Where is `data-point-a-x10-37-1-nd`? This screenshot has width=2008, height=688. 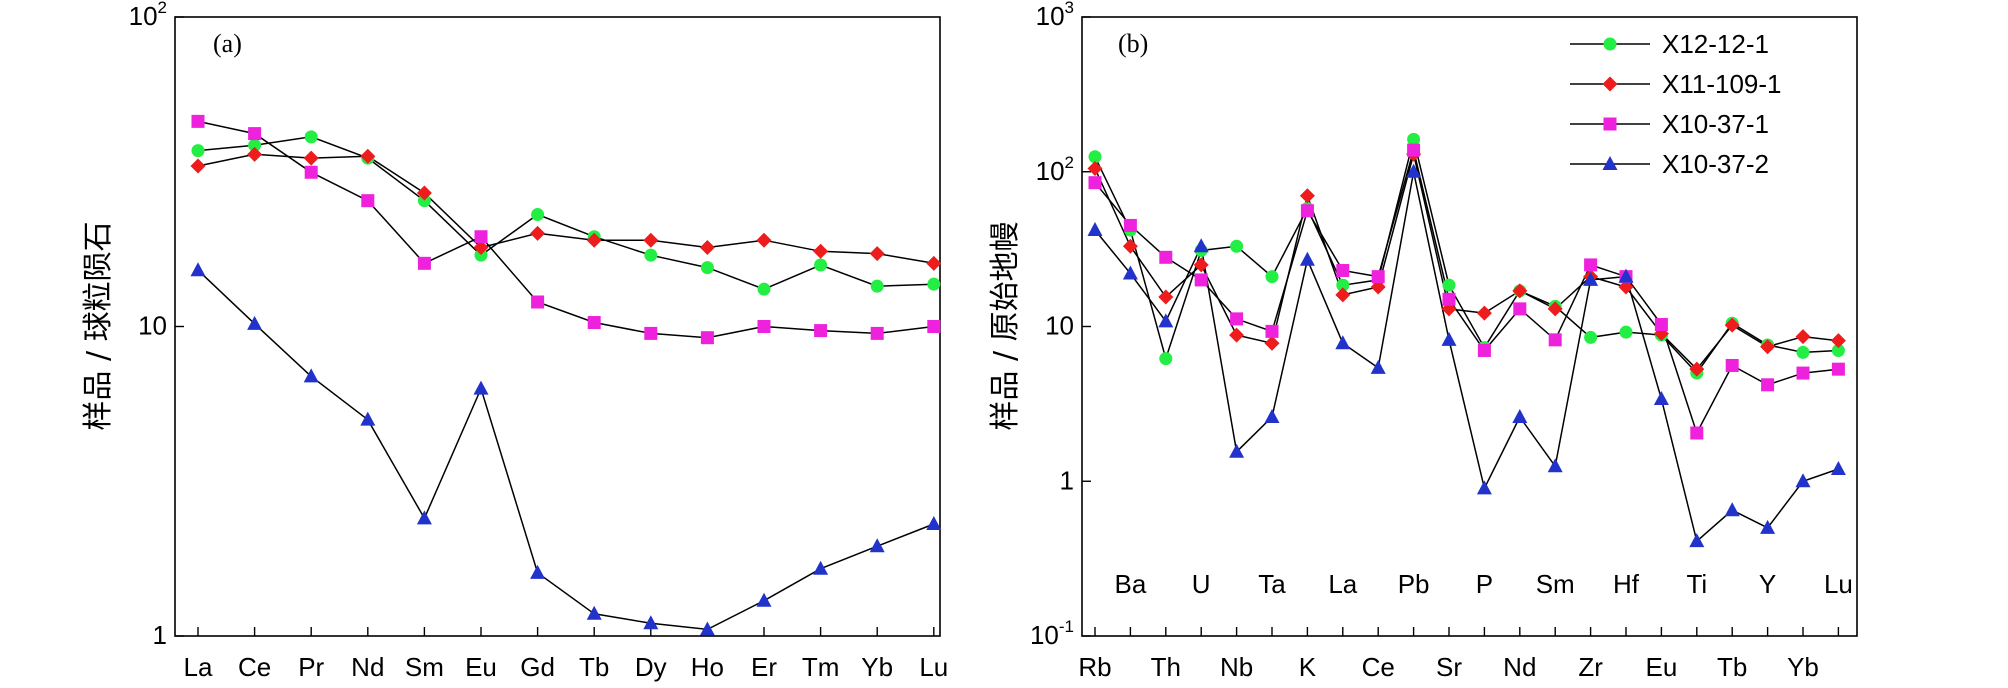 data-point-a-x10-37-1-nd is located at coordinates (368, 201).